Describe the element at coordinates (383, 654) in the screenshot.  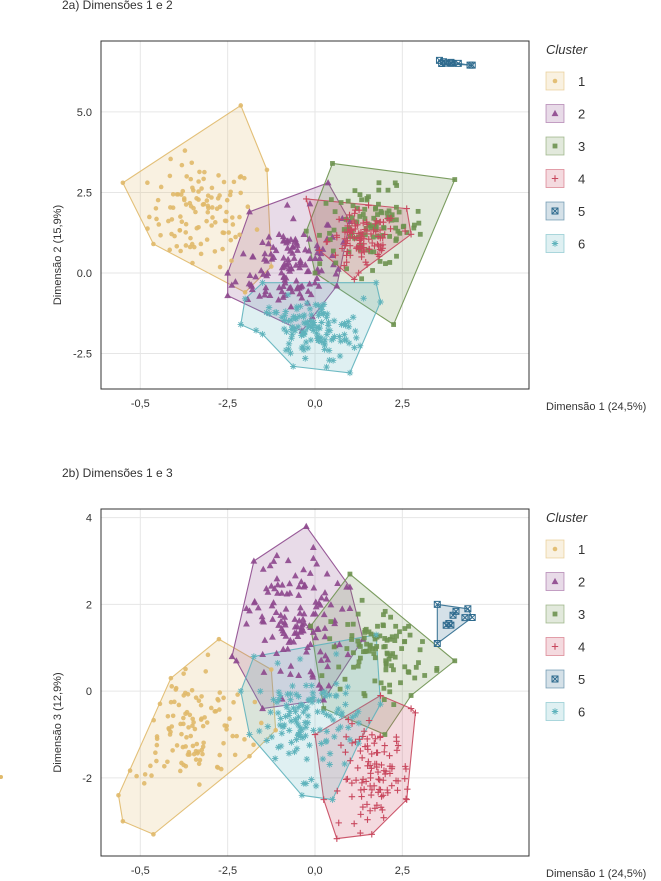
I see `cluster-3-points` at that location.